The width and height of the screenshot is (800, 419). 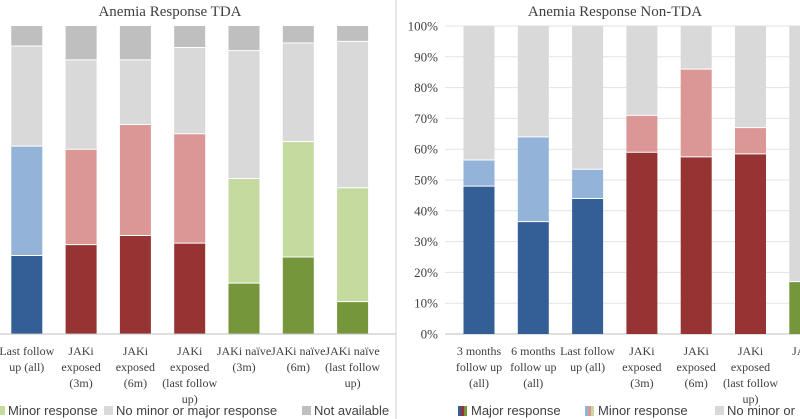 What do you see at coordinates (298, 359) in the screenshot?
I see `category-label: JAKi naïve (6m)` at bounding box center [298, 359].